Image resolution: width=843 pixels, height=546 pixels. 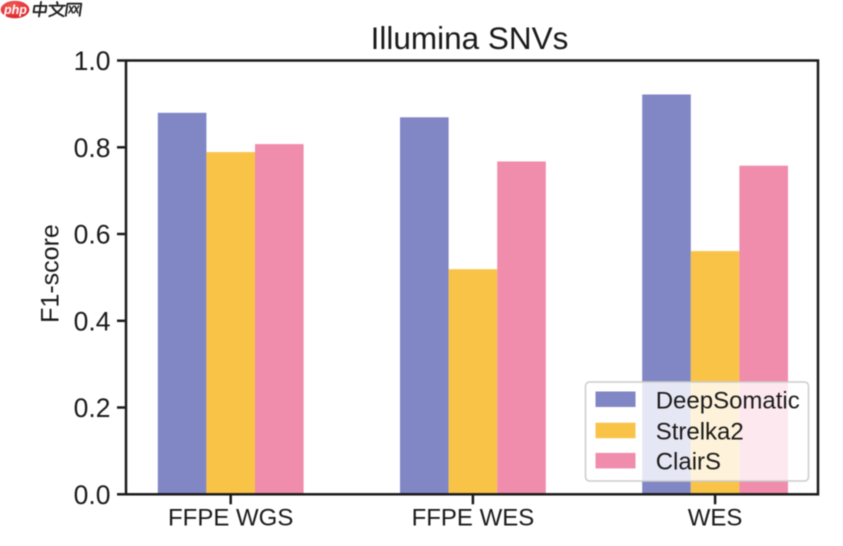 I want to click on svg-text: 0.2, so click(x=92, y=408).